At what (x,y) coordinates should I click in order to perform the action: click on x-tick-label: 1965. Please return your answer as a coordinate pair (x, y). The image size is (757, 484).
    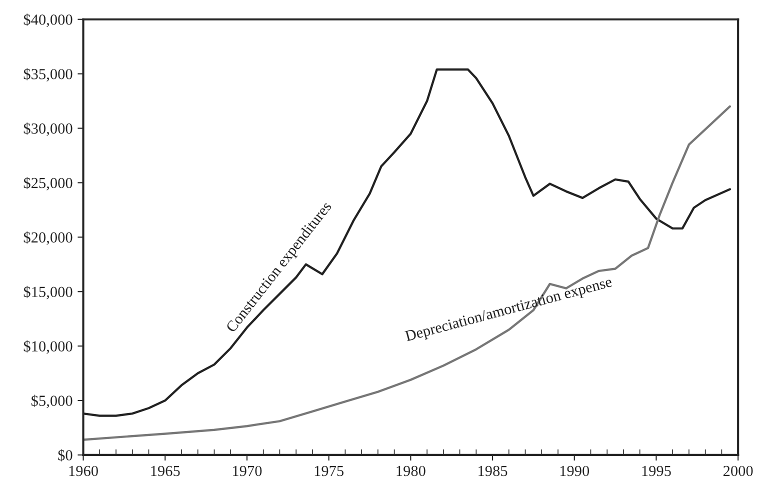
    Looking at the image, I should click on (165, 471).